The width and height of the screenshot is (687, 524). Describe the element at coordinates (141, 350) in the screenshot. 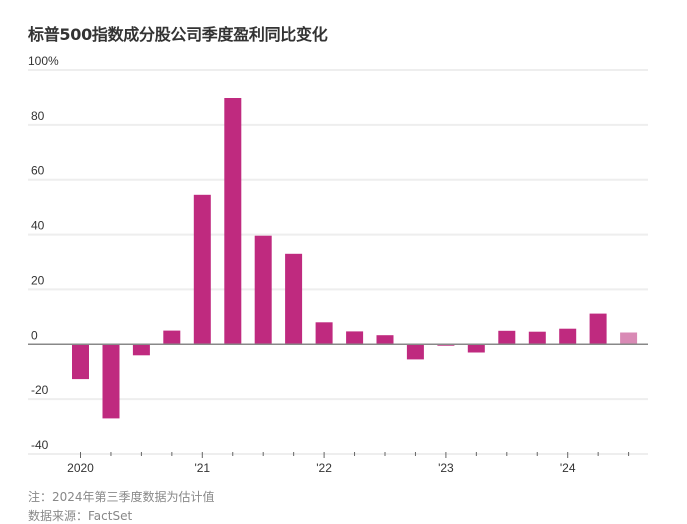

I see `bar-2020-q3` at that location.